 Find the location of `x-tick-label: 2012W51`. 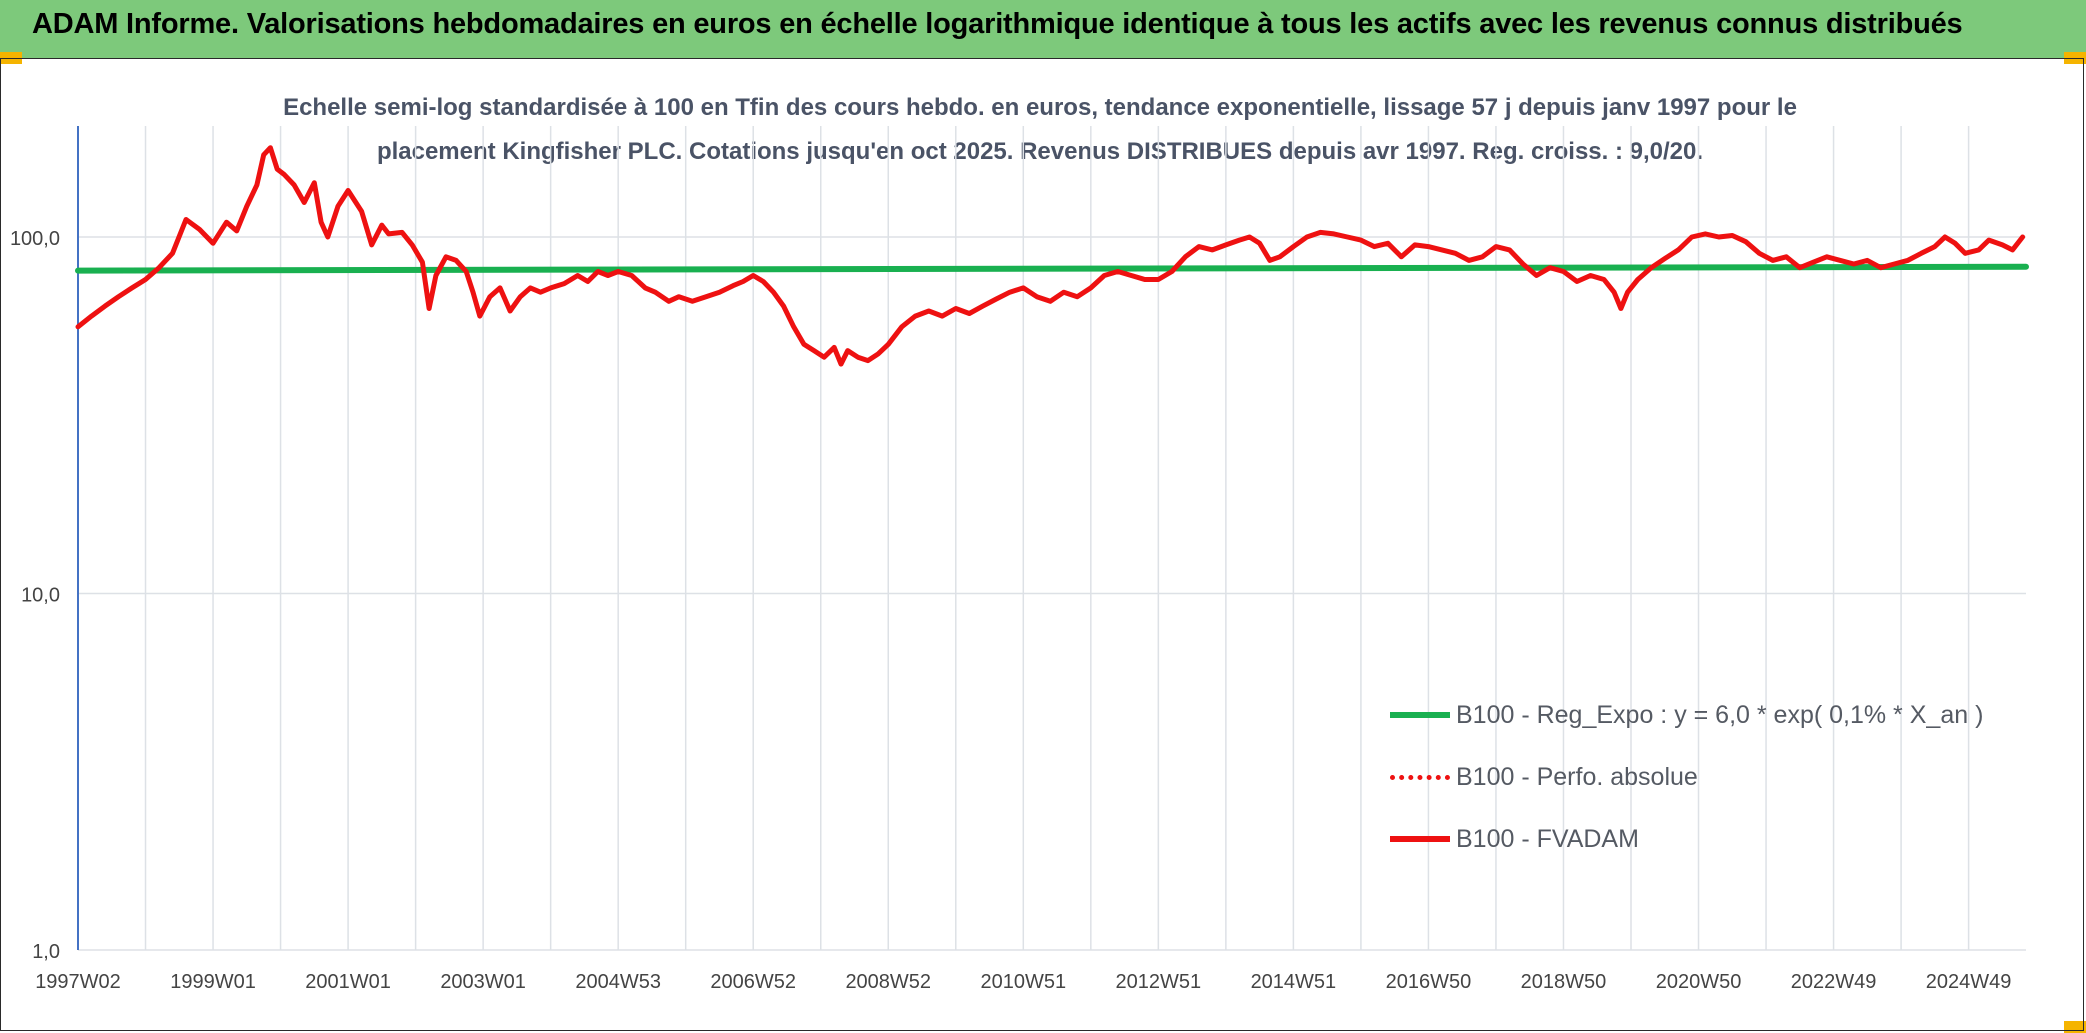

x-tick-label: 2012W51 is located at coordinates (1159, 982).